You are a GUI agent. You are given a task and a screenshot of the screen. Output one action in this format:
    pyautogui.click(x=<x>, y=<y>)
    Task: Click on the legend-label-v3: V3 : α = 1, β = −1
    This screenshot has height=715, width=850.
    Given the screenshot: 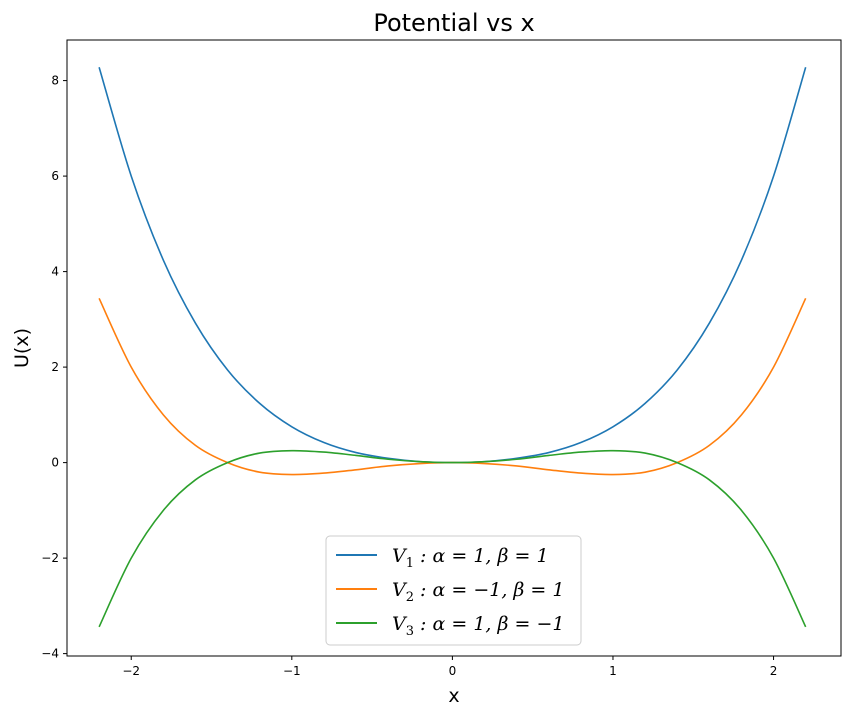 What is the action you would take?
    pyautogui.click(x=478, y=626)
    